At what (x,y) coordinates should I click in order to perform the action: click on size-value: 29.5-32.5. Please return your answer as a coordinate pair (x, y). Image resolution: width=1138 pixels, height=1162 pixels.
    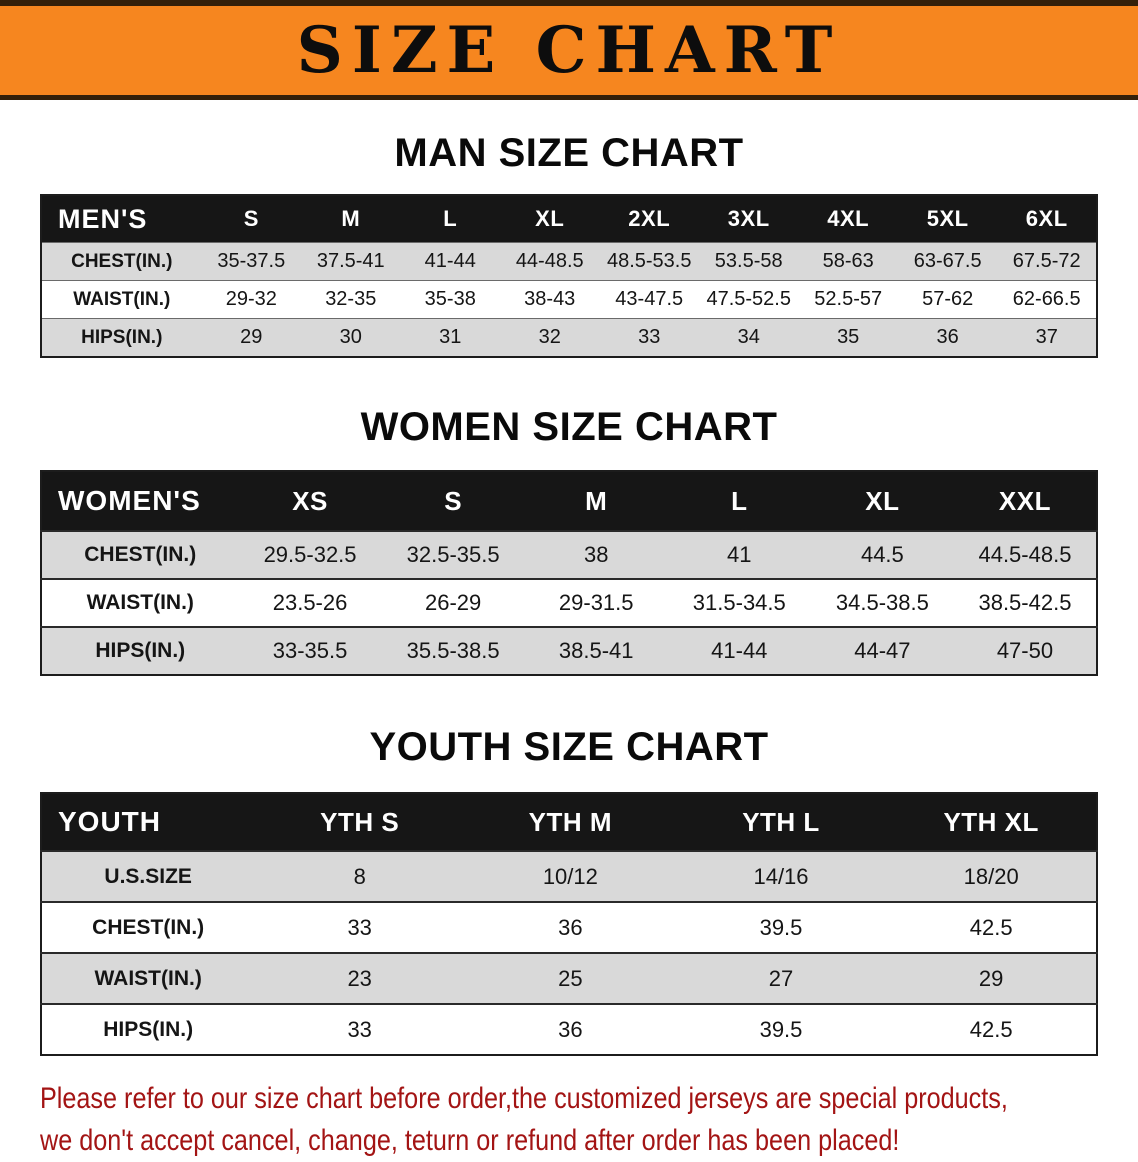
    Looking at the image, I should click on (310, 554).